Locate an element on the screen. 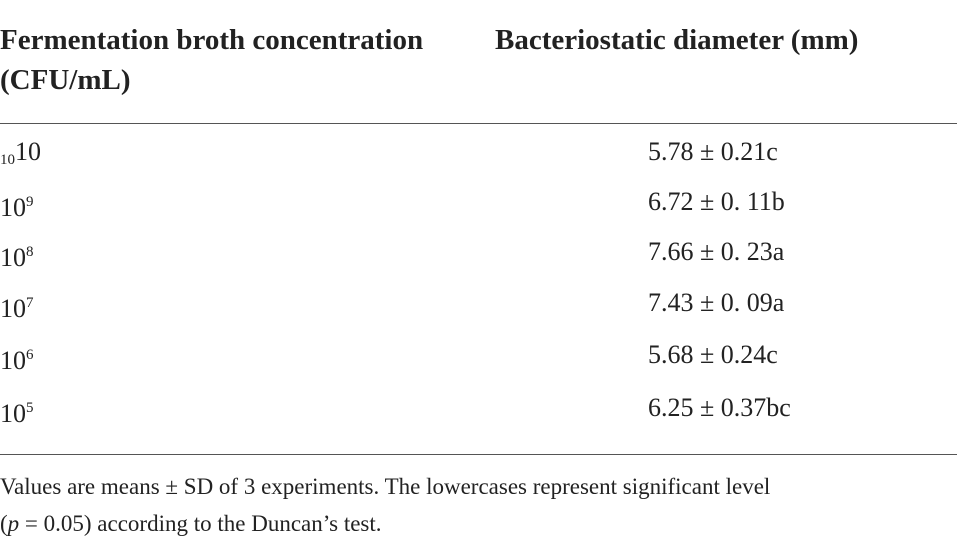 Image resolution: width=957 pixels, height=544 pixels. superscript: 7 is located at coordinates (30, 303).